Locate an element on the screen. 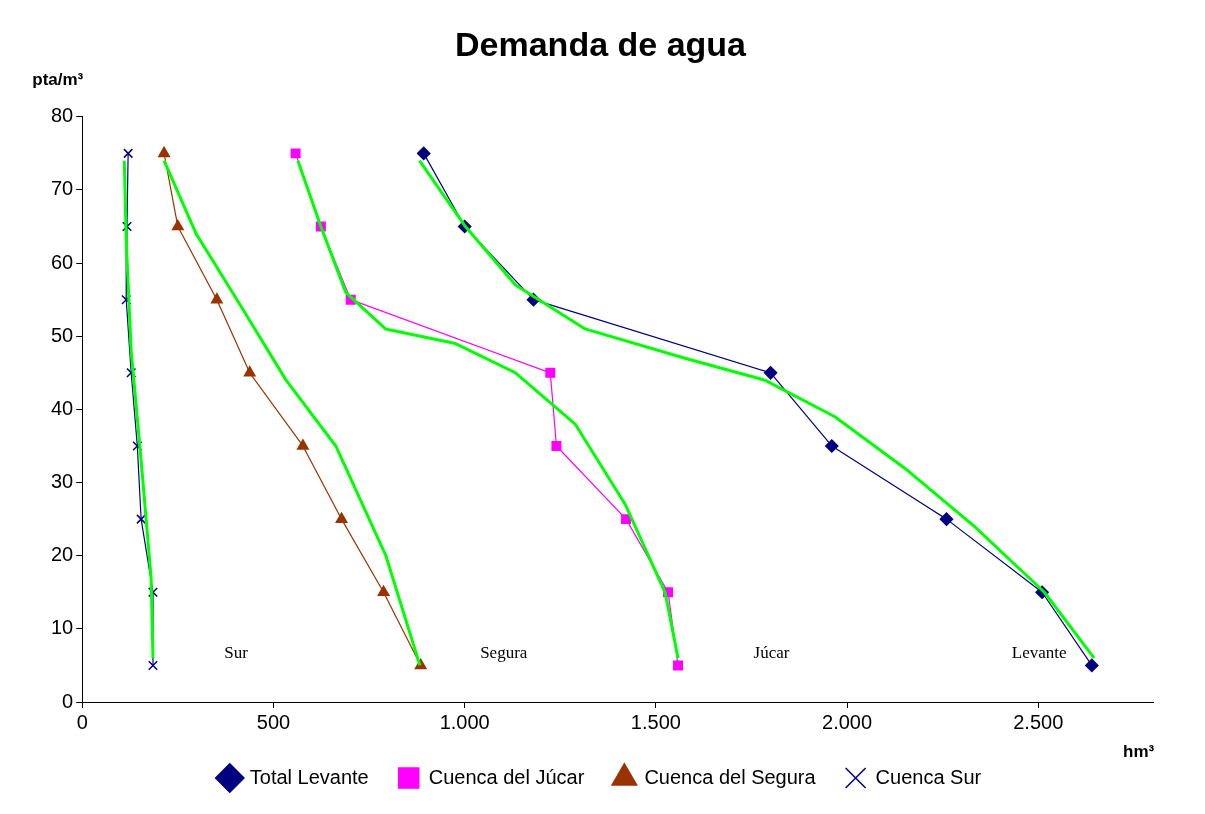 The width and height of the screenshot is (1205, 814). annotation: Júcar is located at coordinates (771, 653).